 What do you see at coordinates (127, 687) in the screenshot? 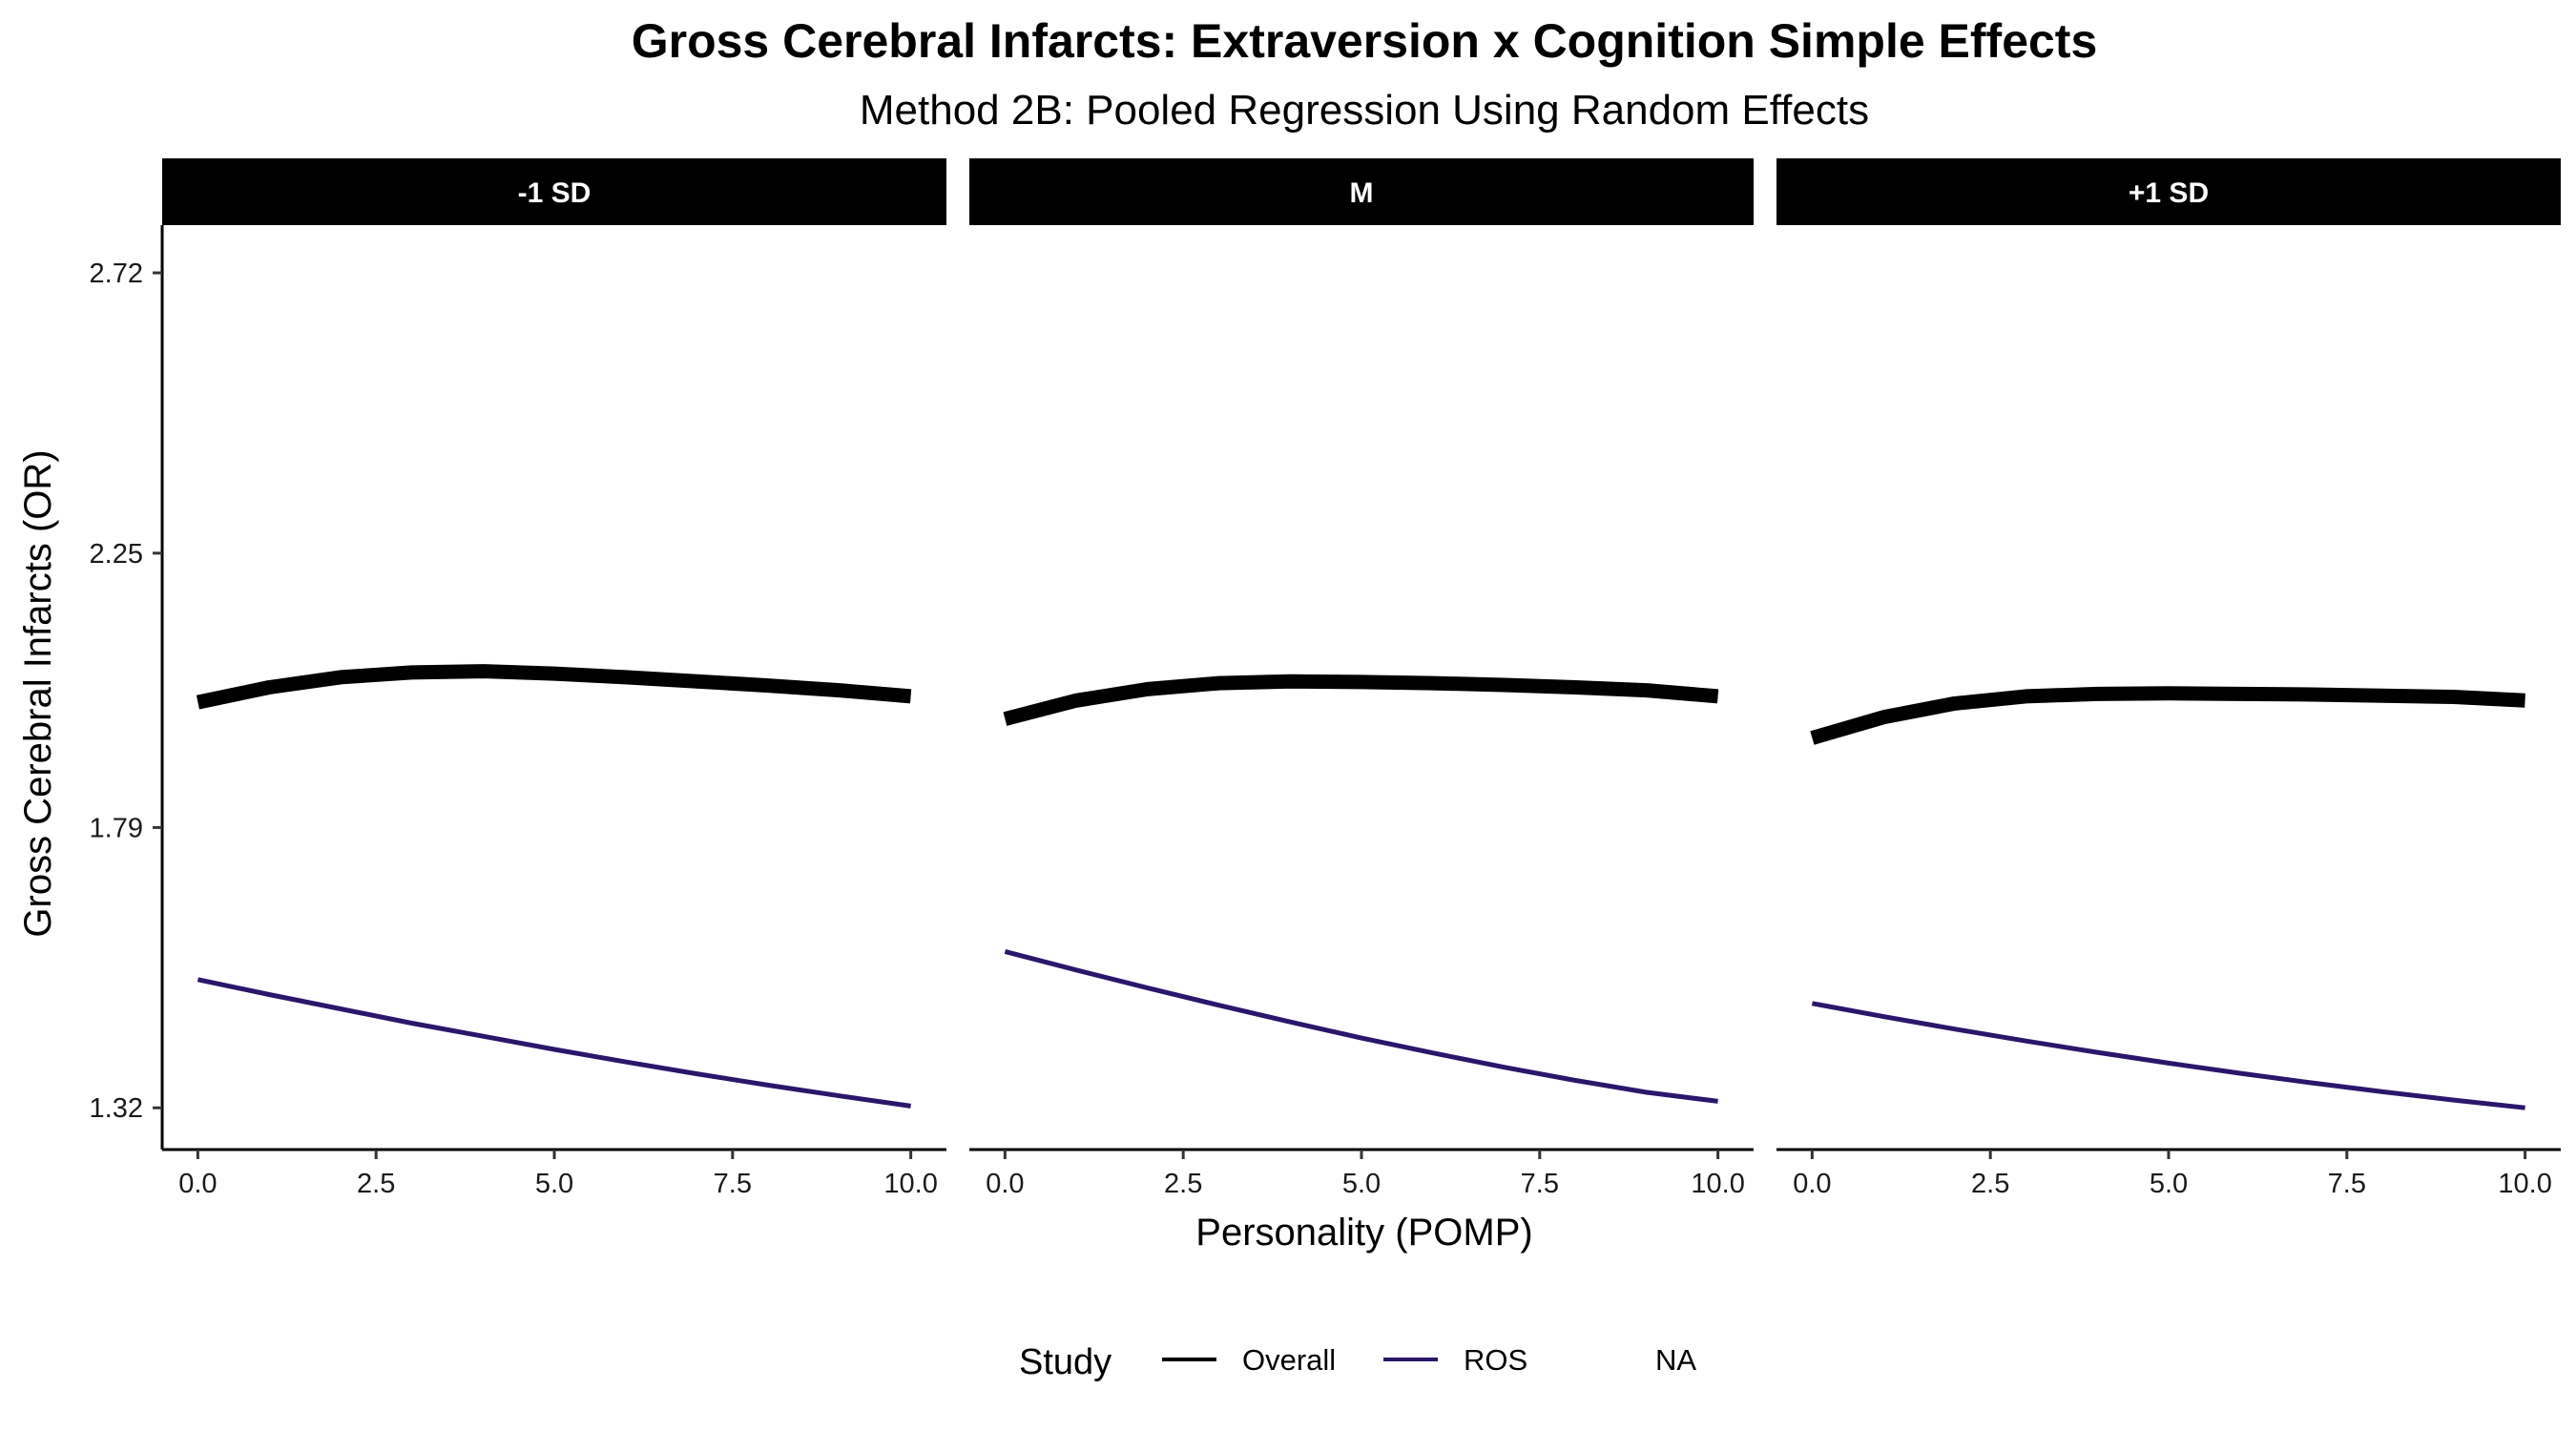
I see `y-axis: 1.32 1.79 2.25 2.72` at bounding box center [127, 687].